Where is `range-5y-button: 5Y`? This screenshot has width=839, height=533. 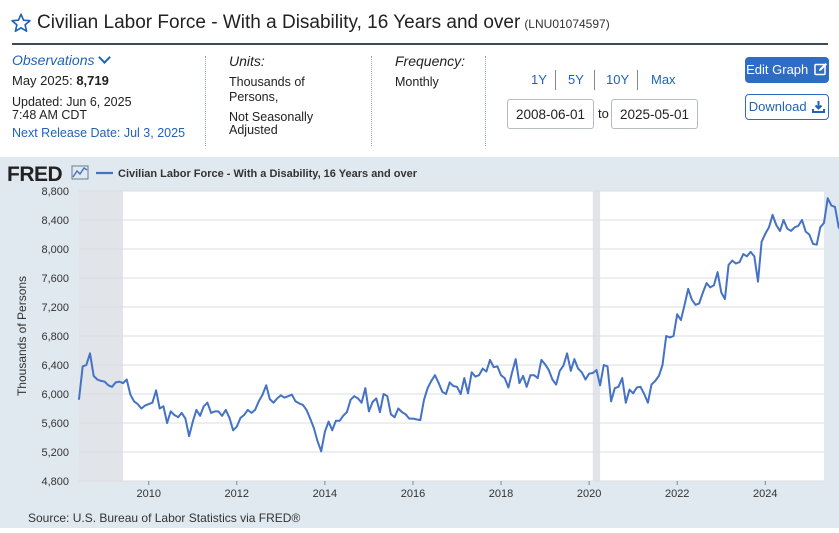 range-5y-button: 5Y is located at coordinates (576, 79).